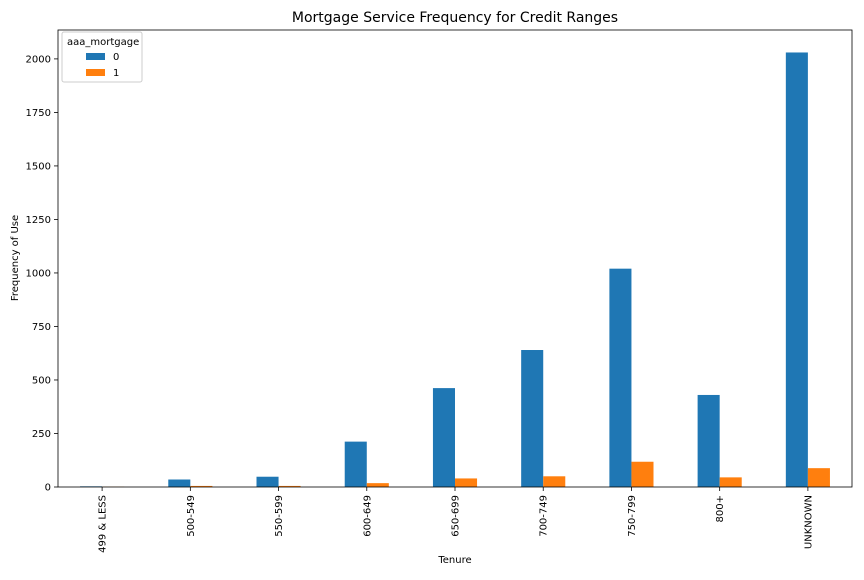 Image resolution: width=864 pixels, height=580 pixels. Describe the element at coordinates (116, 73) in the screenshot. I see `legend-label-1: 1` at that location.